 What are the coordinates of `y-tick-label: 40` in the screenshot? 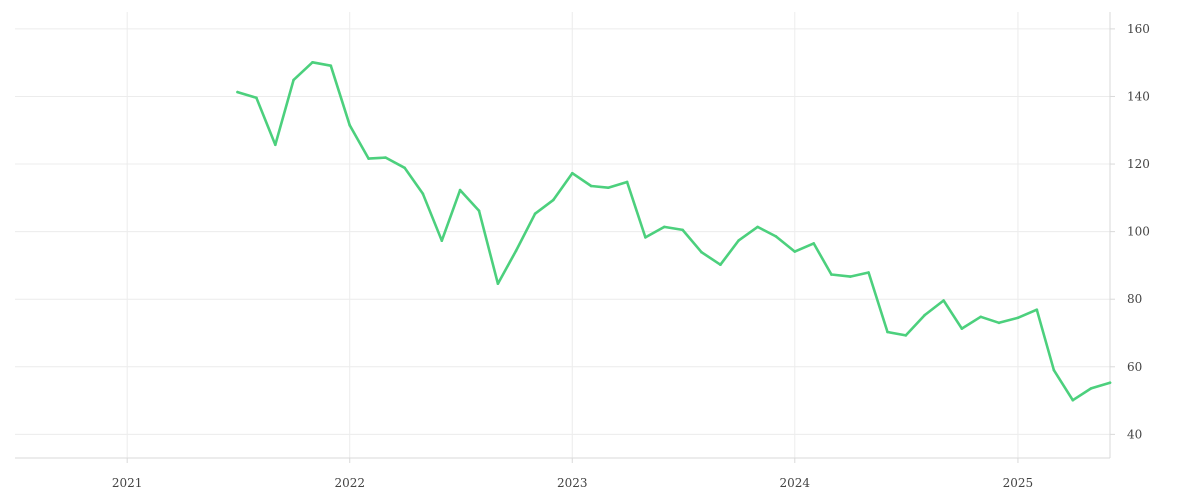 It's located at (1134, 434).